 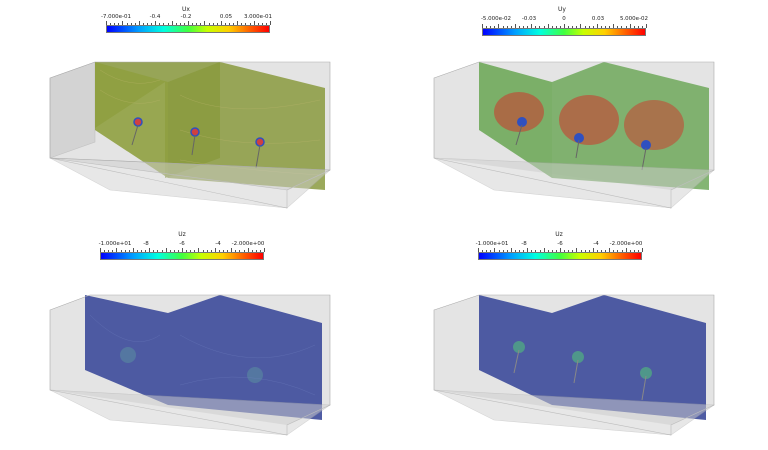 What do you see at coordinates (186, 17) in the screenshot?
I see `colorbar-label-3: -0.2` at bounding box center [186, 17].